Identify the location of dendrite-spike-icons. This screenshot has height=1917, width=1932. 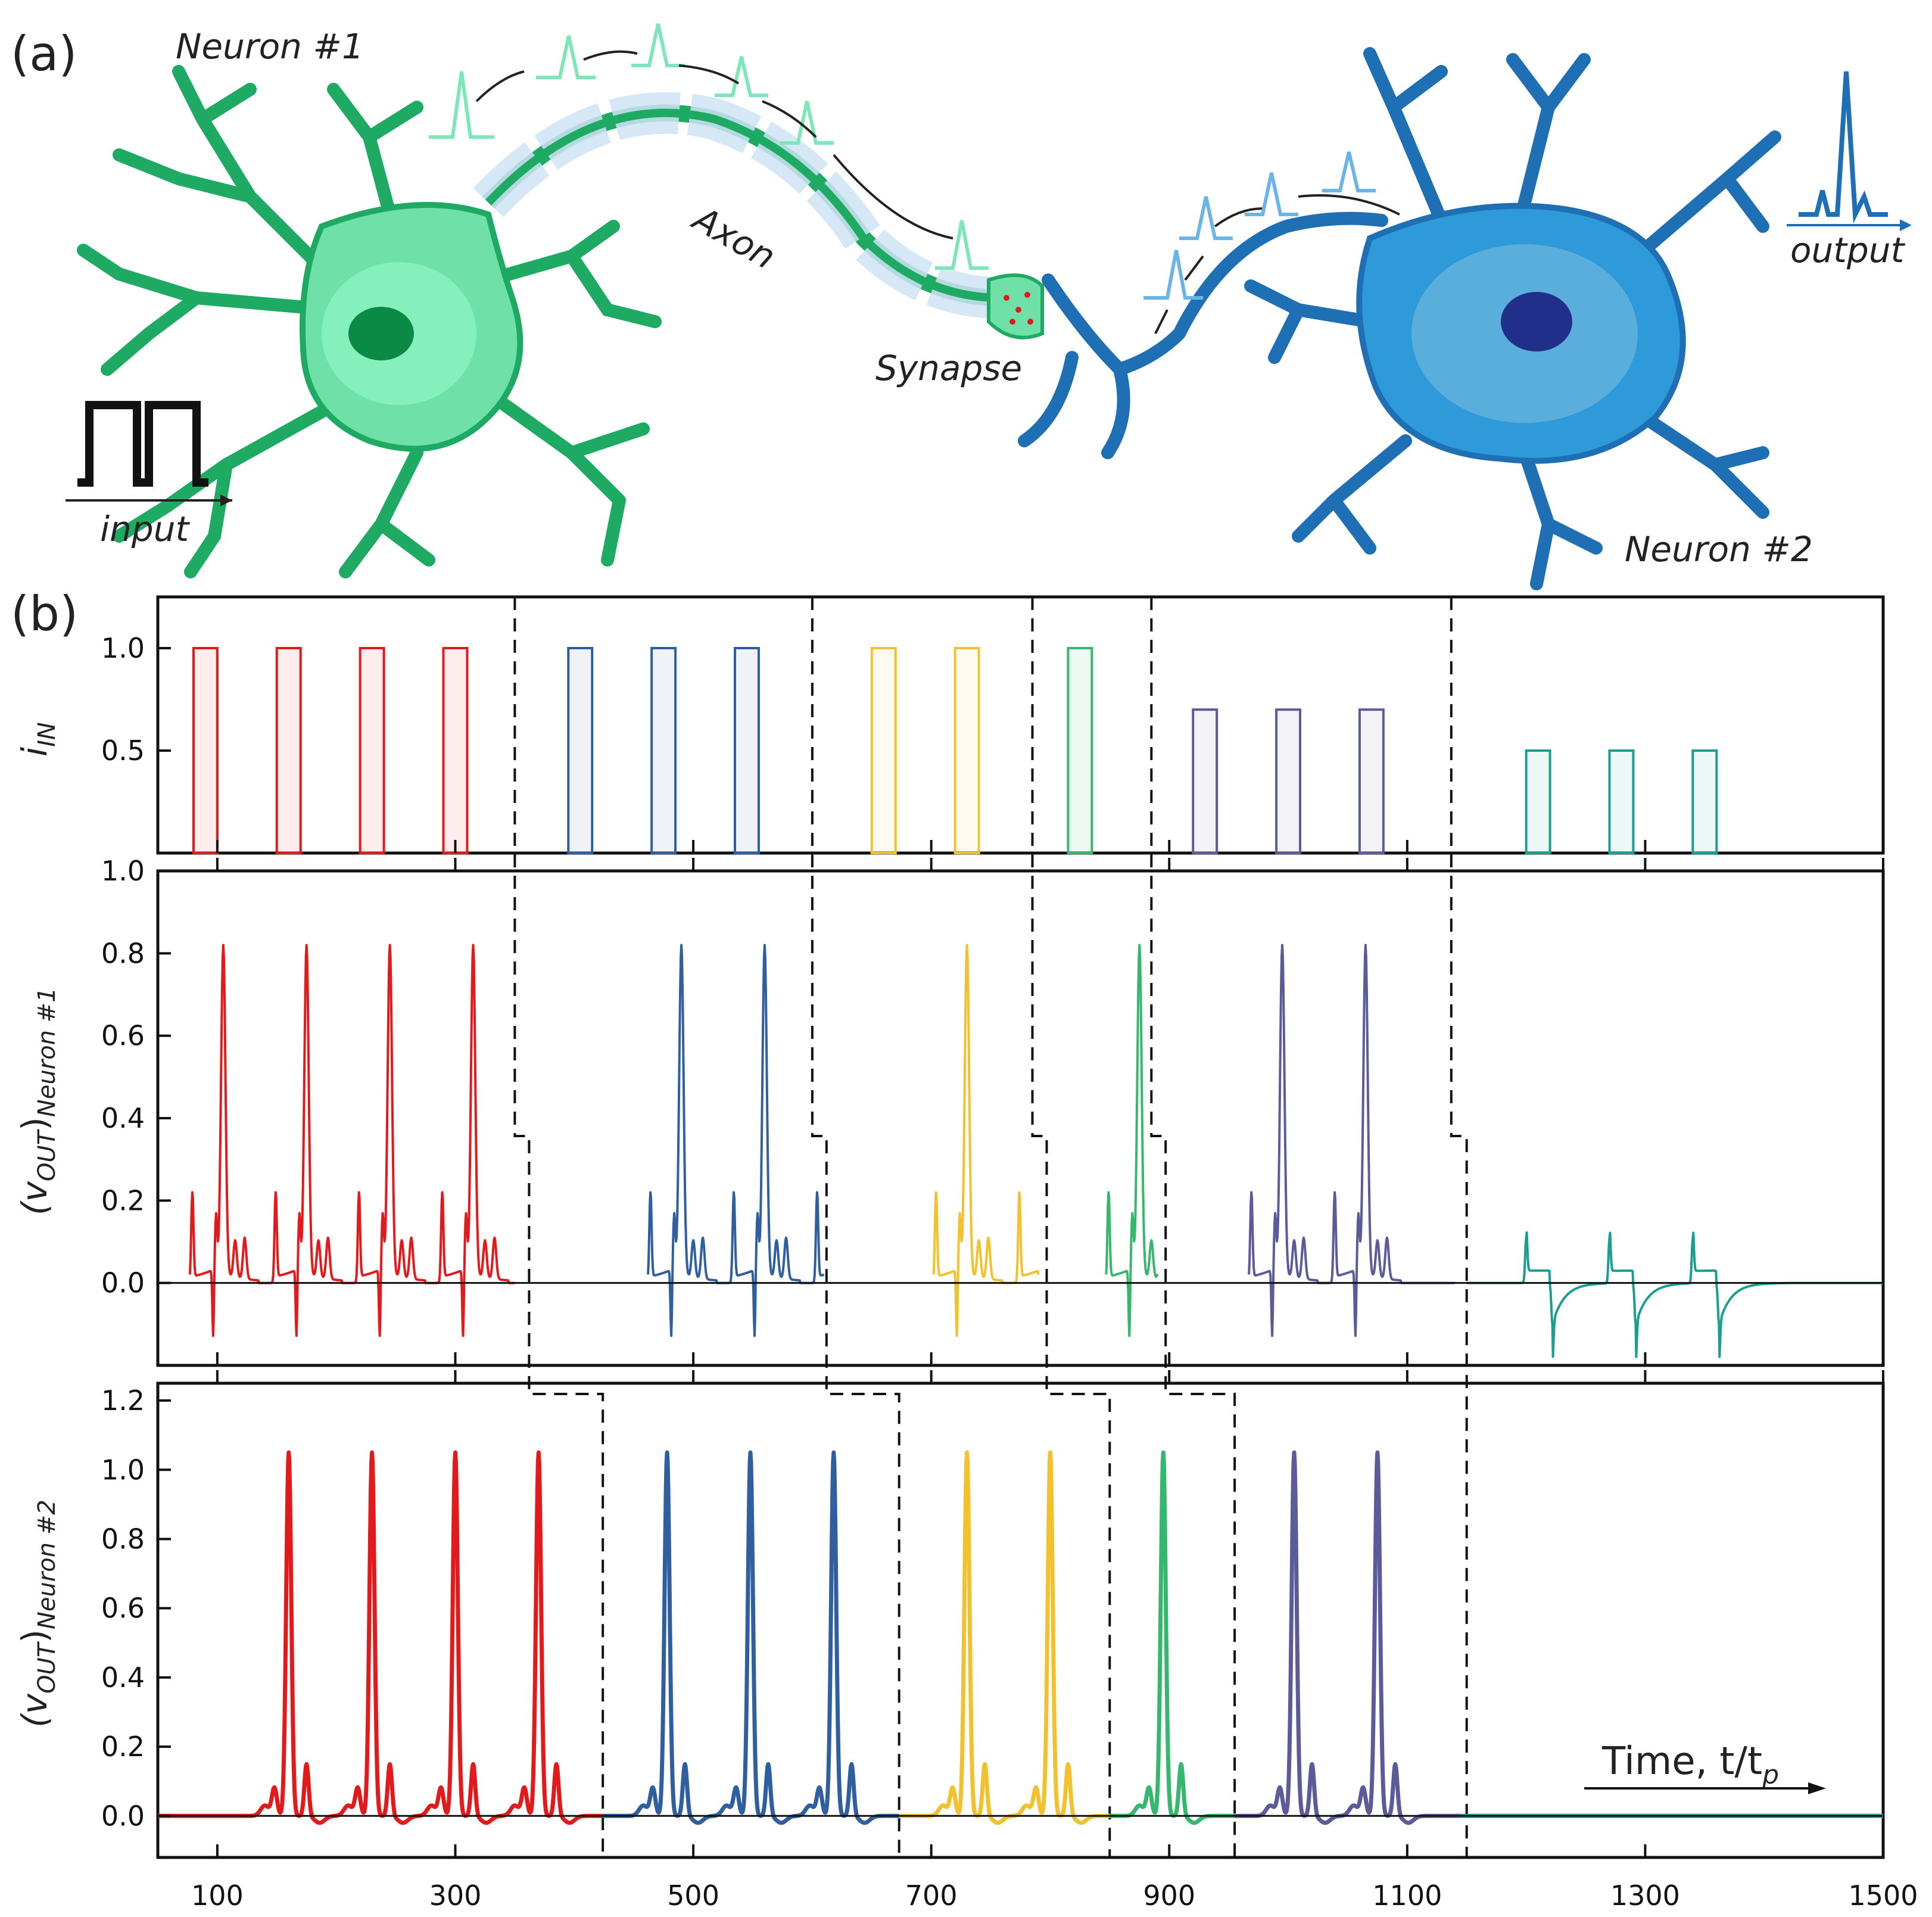
(1260, 226).